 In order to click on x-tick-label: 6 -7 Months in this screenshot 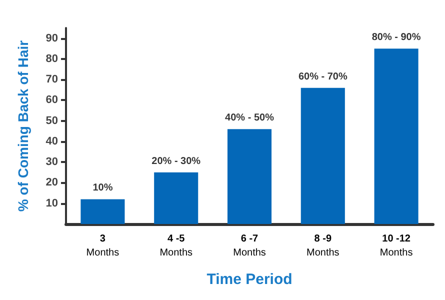, I will do `click(249, 246)`.